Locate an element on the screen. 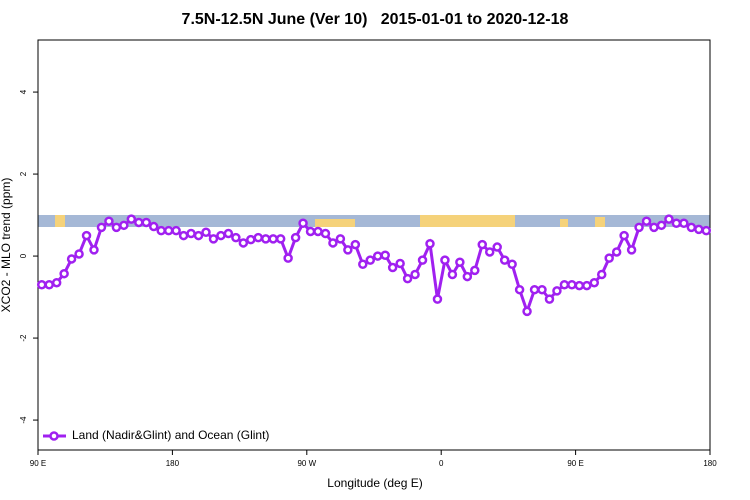  ocean-strip is located at coordinates (374, 221).